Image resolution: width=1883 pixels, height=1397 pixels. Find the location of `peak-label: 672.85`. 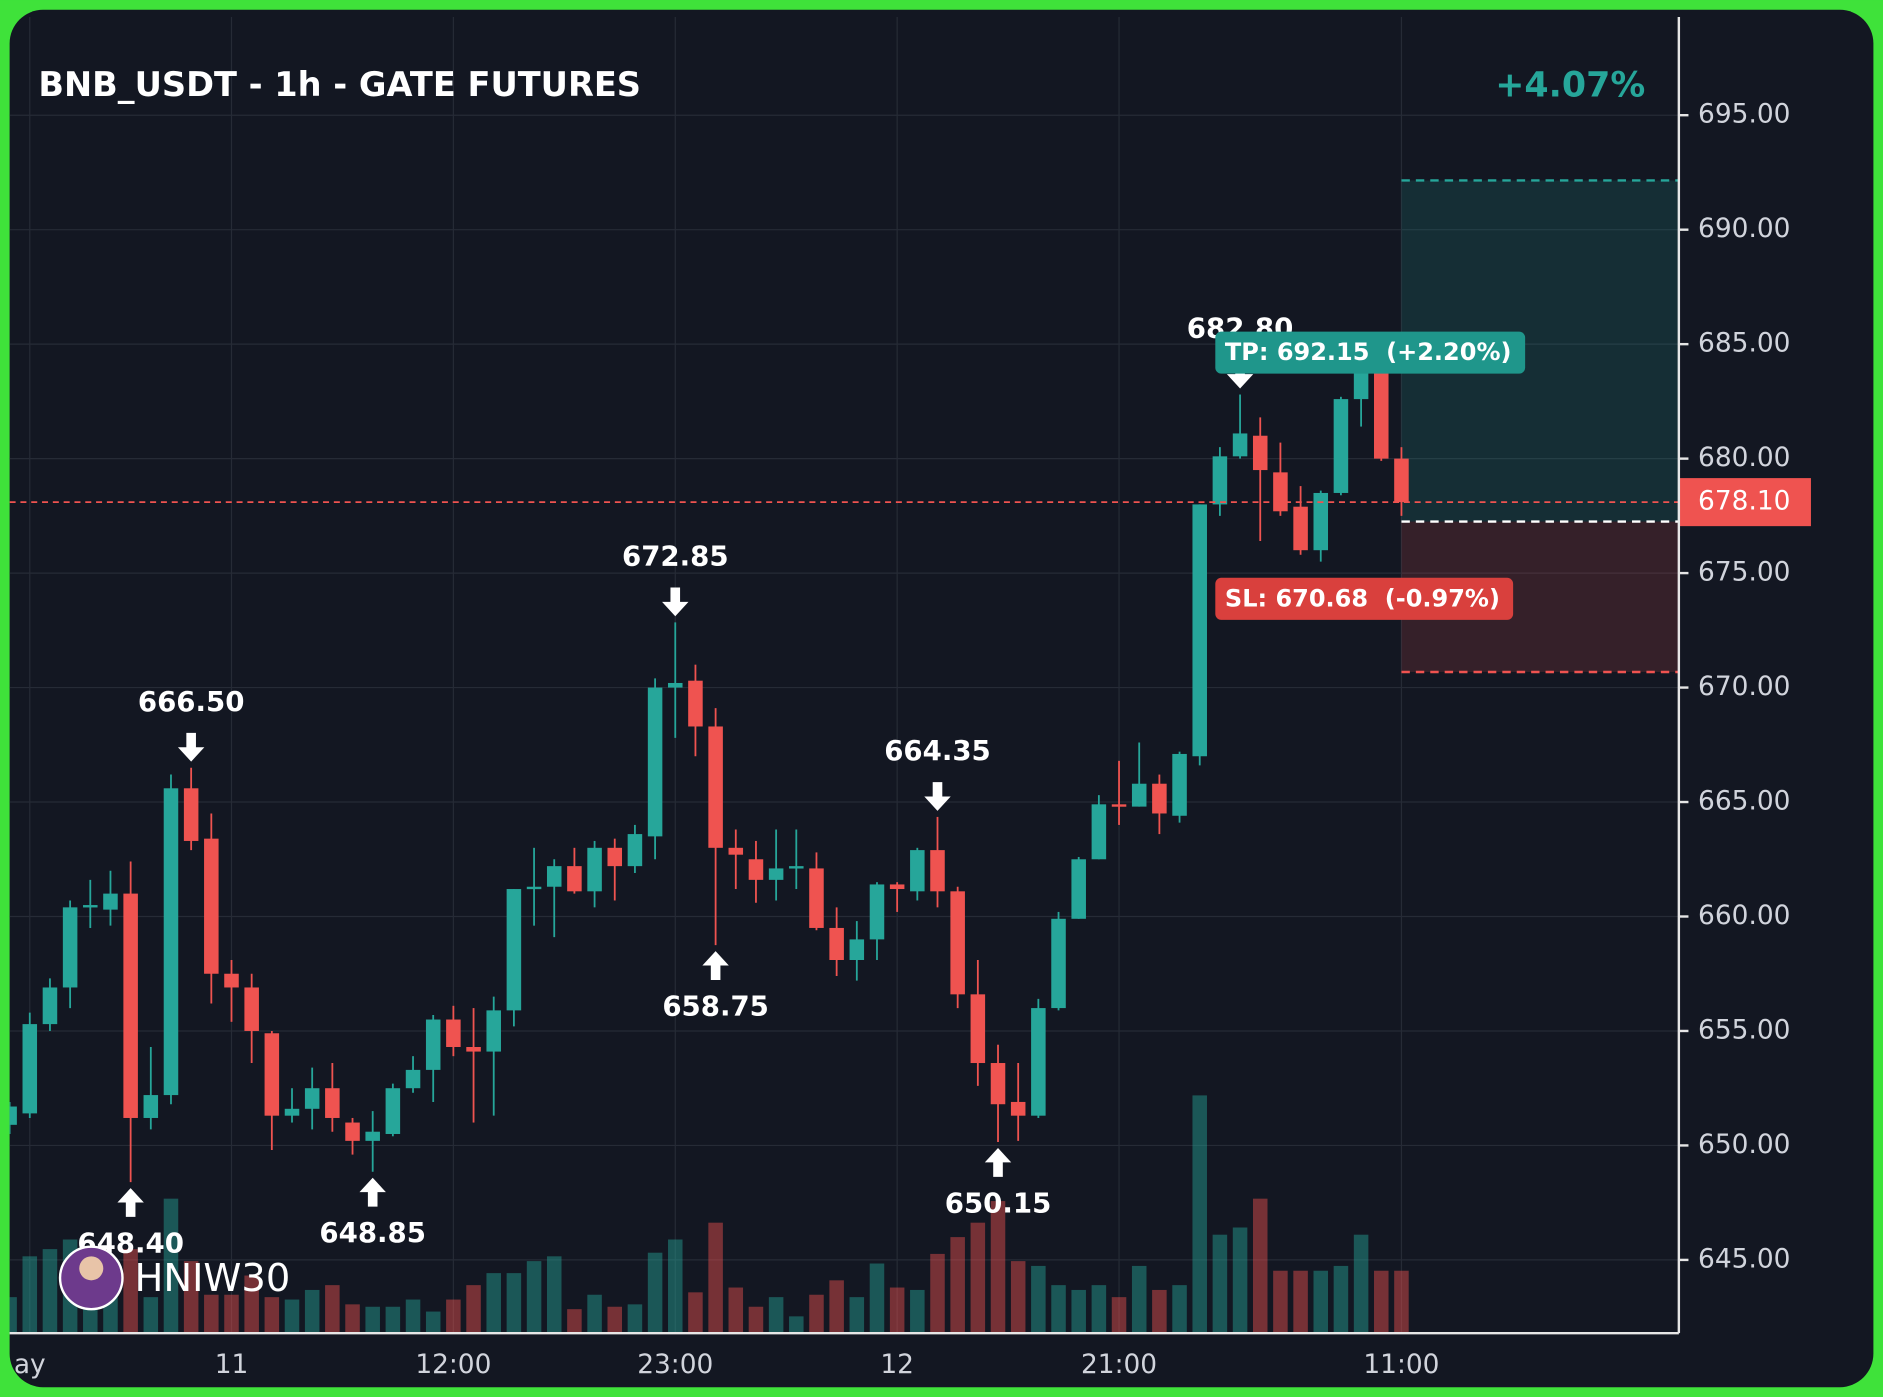

peak-label: 672.85 is located at coordinates (675, 555).